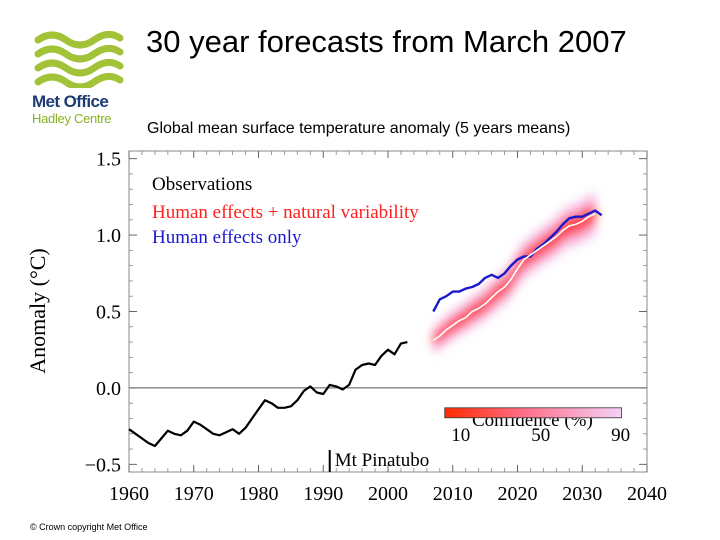 This screenshot has width=720, height=540. What do you see at coordinates (647, 494) in the screenshot?
I see `x-tick-label: 2040` at bounding box center [647, 494].